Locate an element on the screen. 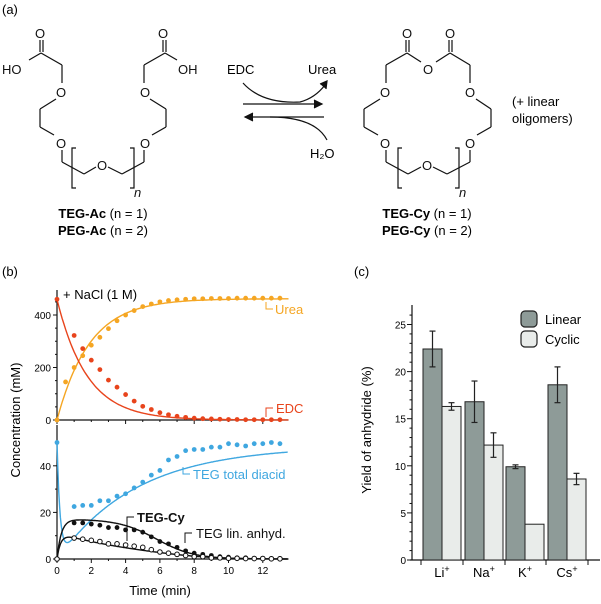 The width and height of the screenshot is (601, 604). edc-in-curve is located at coordinates (284, 92).